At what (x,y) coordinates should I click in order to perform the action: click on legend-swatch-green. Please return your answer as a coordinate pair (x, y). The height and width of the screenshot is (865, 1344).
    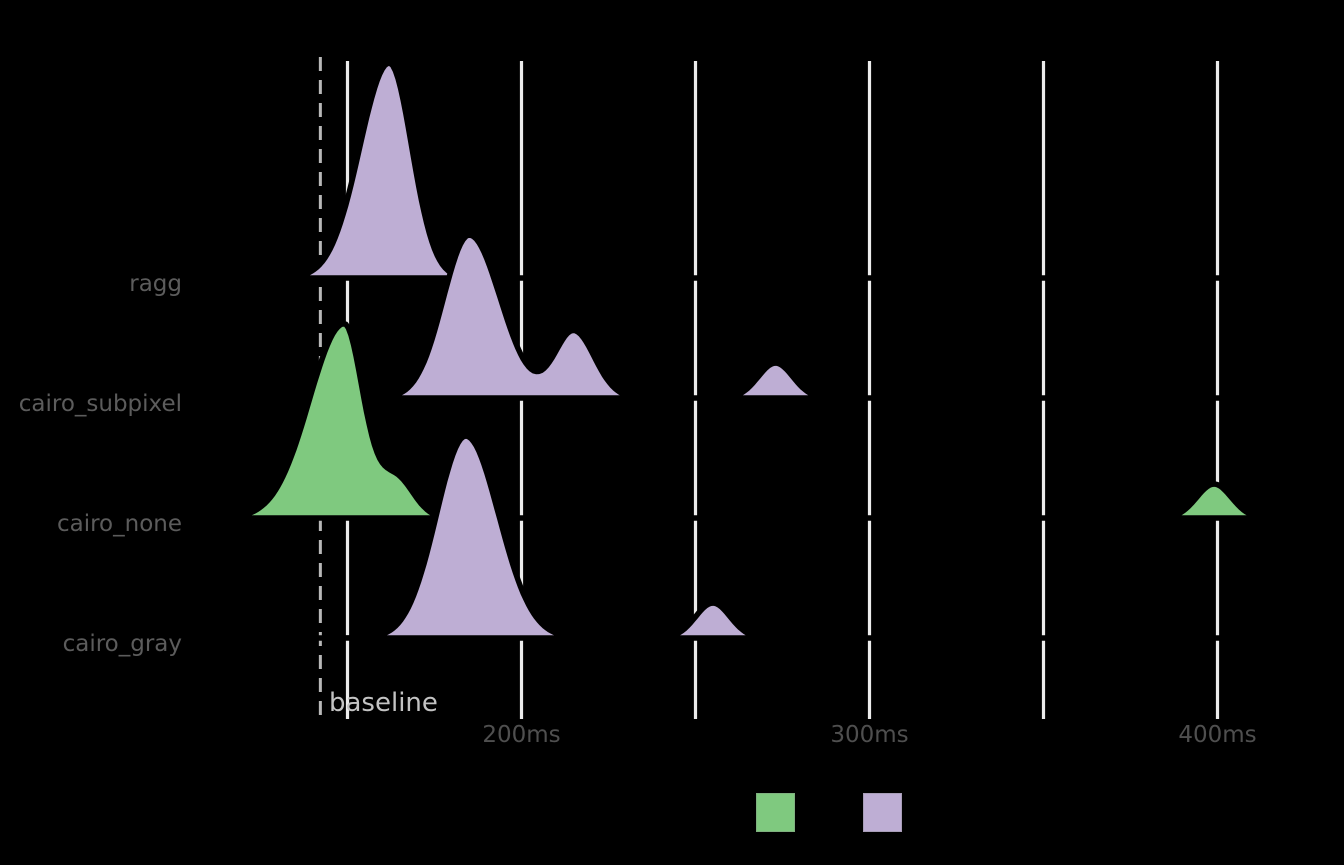
    Looking at the image, I should click on (775, 812).